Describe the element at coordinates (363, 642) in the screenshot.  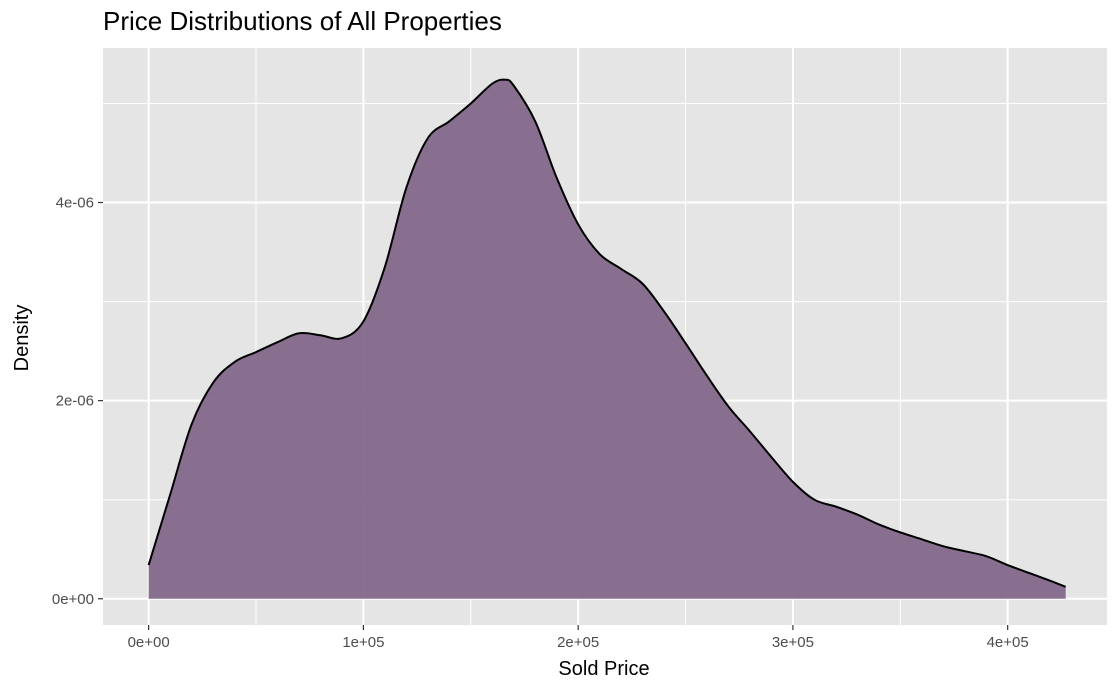
I see `x-tick-label: 1e+05` at that location.